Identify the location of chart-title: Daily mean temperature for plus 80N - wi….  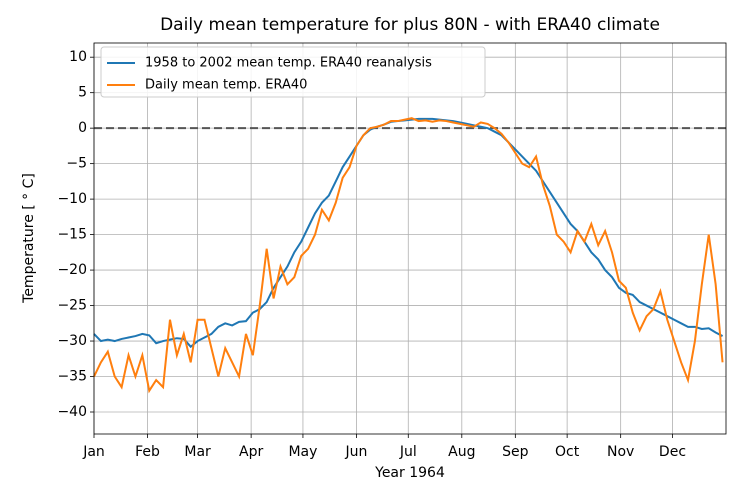
(410, 25).